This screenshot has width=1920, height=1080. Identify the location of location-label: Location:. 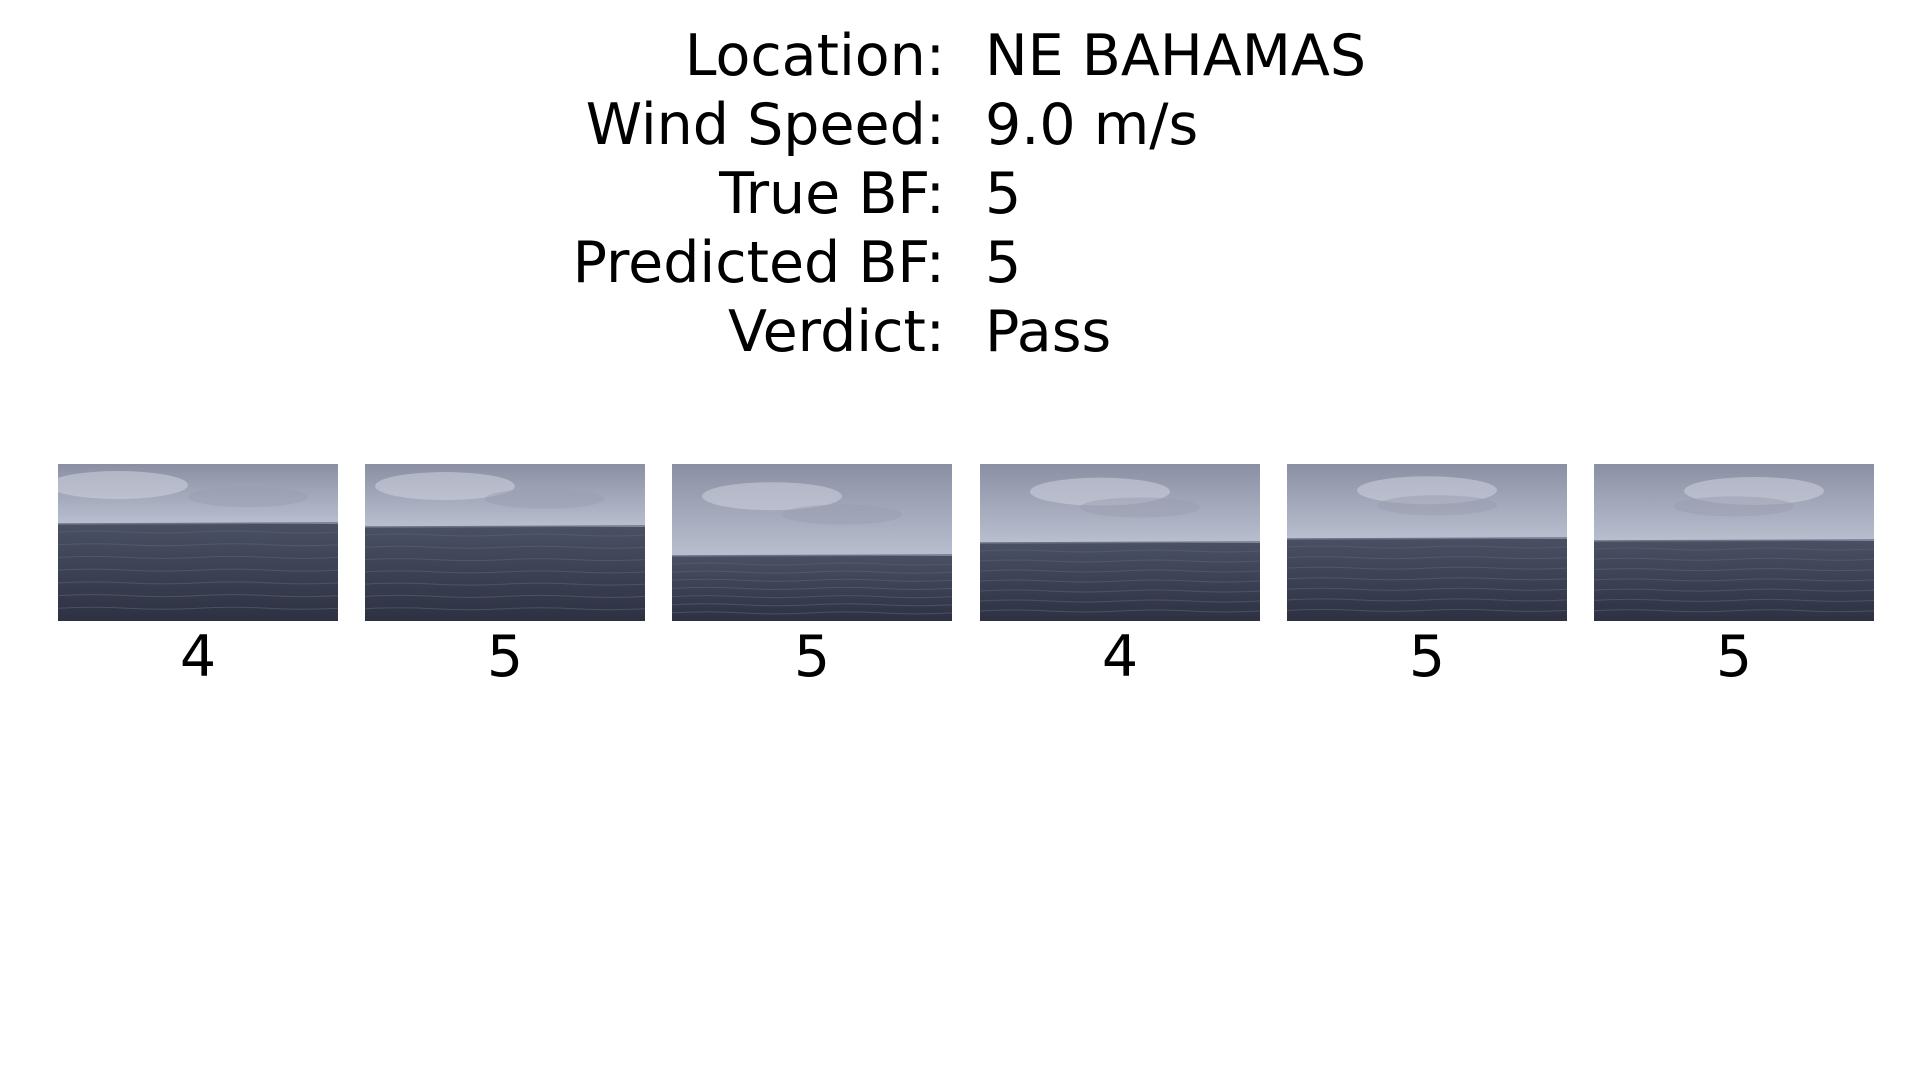
(814, 56).